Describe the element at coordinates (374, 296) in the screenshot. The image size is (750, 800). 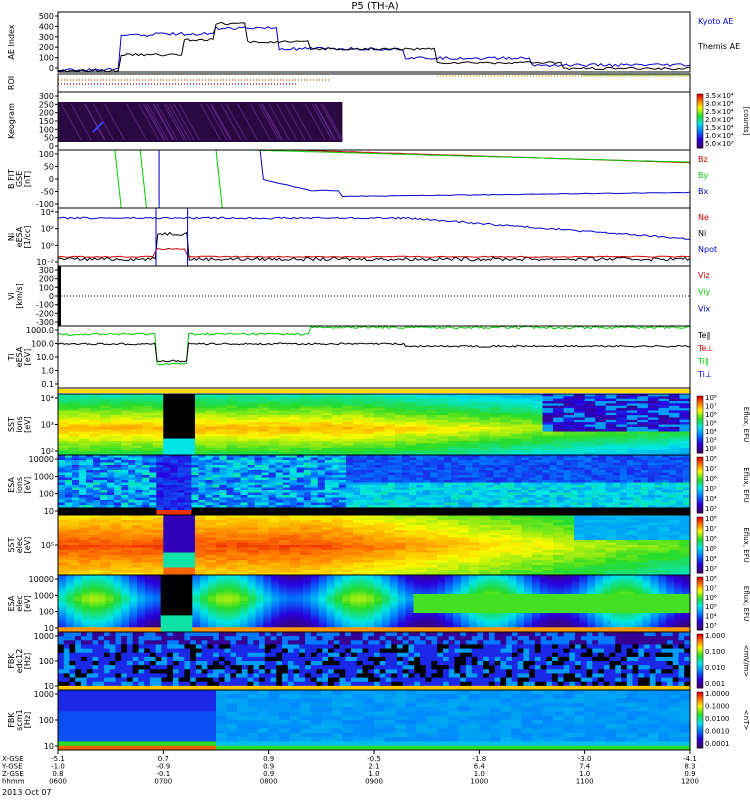
I see `panel-velocity-plot` at that location.